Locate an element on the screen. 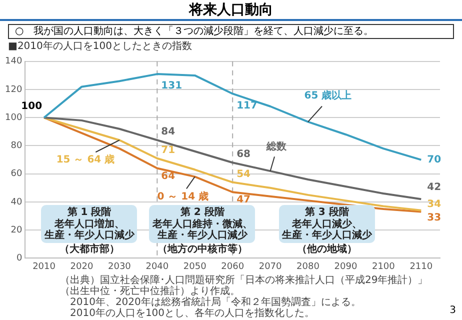 The height and width of the screenshot is (320, 462). annotation: 第 1 段階 is located at coordinates (89, 212).